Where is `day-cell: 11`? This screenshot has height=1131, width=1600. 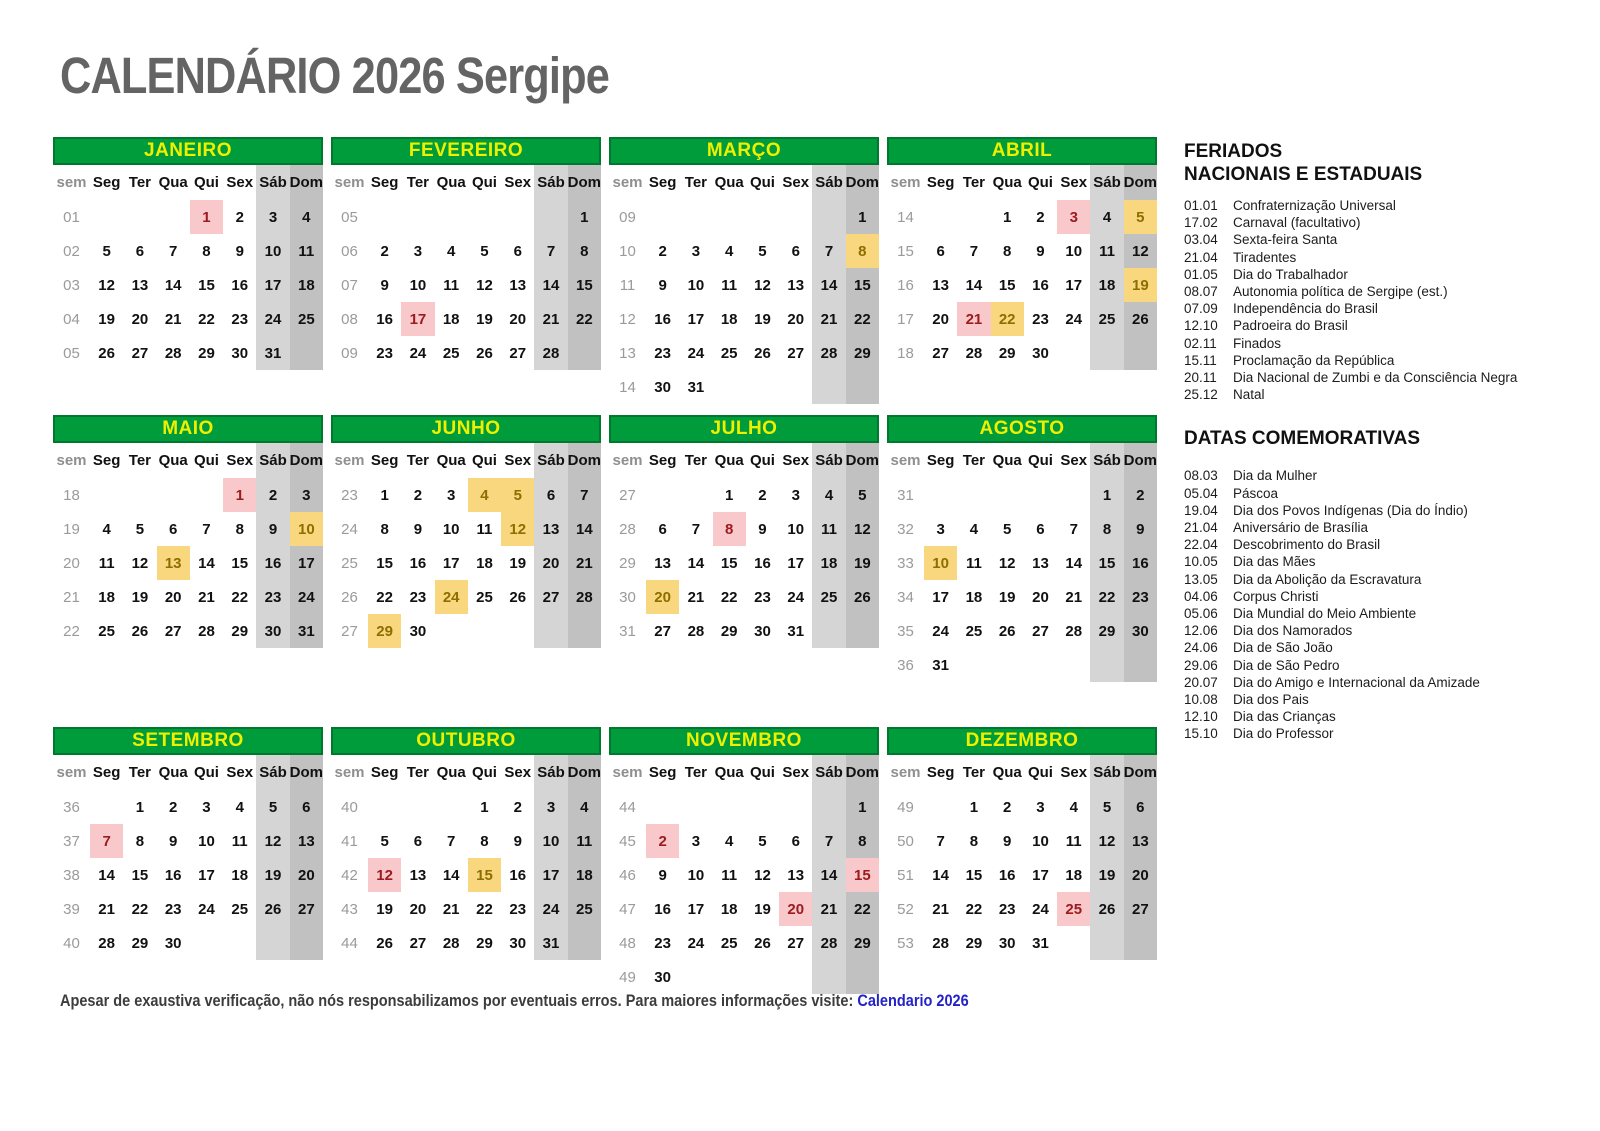 day-cell: 11 is located at coordinates (484, 529).